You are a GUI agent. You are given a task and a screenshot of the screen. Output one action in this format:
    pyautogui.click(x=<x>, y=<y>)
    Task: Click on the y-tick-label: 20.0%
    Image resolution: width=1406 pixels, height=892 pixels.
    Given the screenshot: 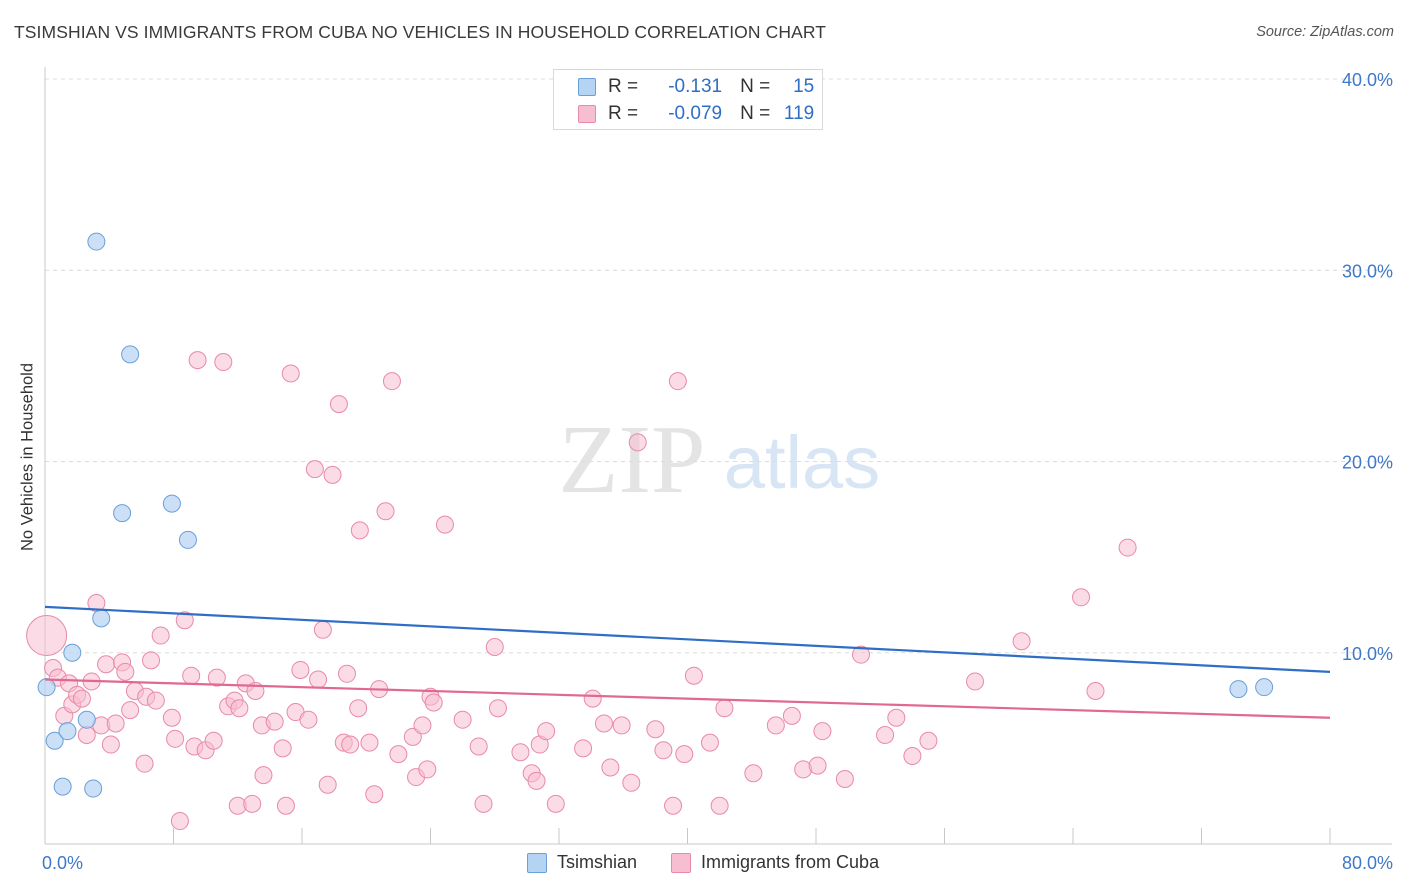 What is the action you would take?
    pyautogui.click(x=1367, y=463)
    